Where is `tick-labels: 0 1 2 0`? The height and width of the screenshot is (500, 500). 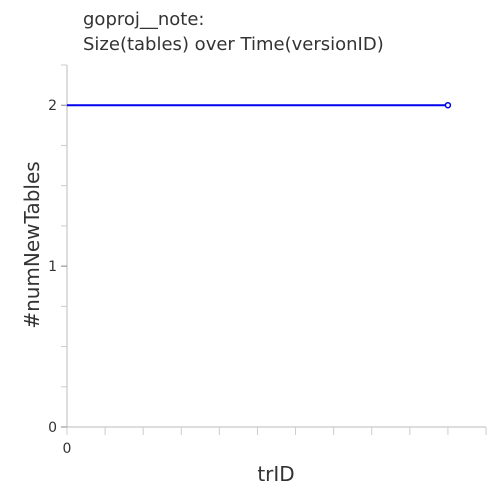
tick-labels: 0 1 2 0 is located at coordinates (59, 277).